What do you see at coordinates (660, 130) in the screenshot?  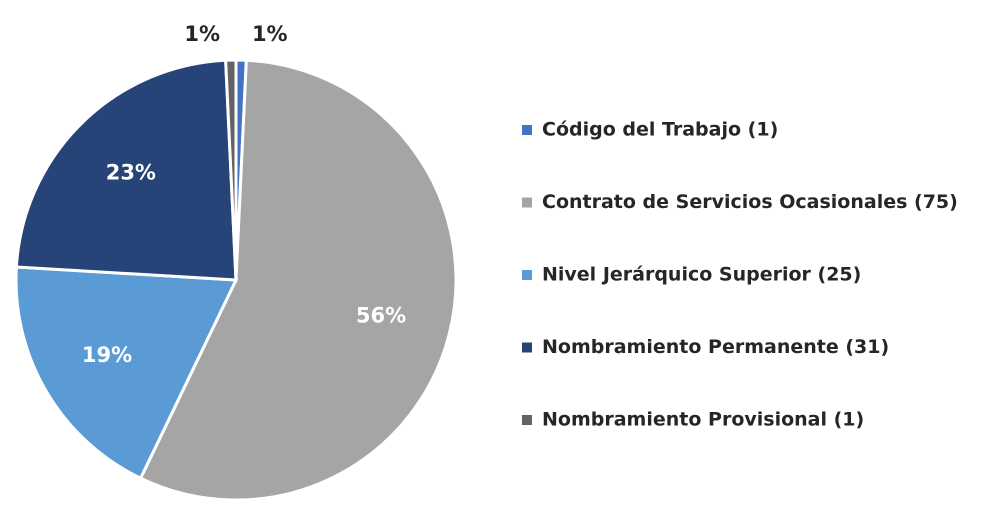 I see `legend-label: Código del Trabajo (1)` at bounding box center [660, 130].